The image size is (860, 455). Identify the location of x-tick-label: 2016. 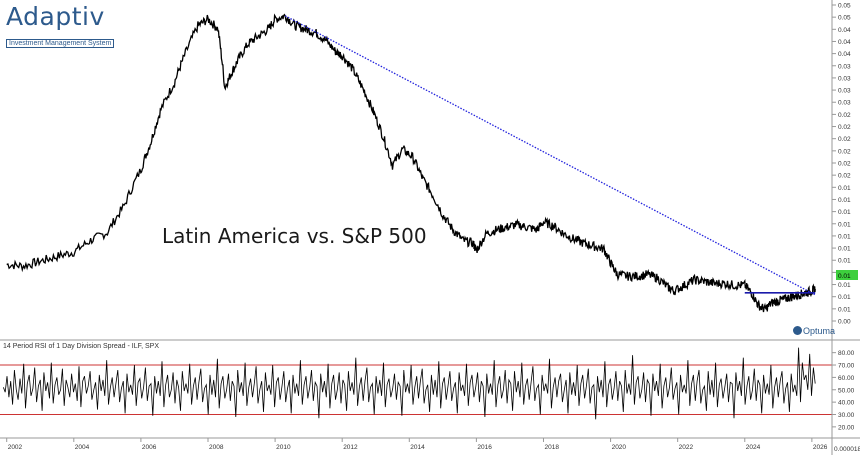
(484, 447).